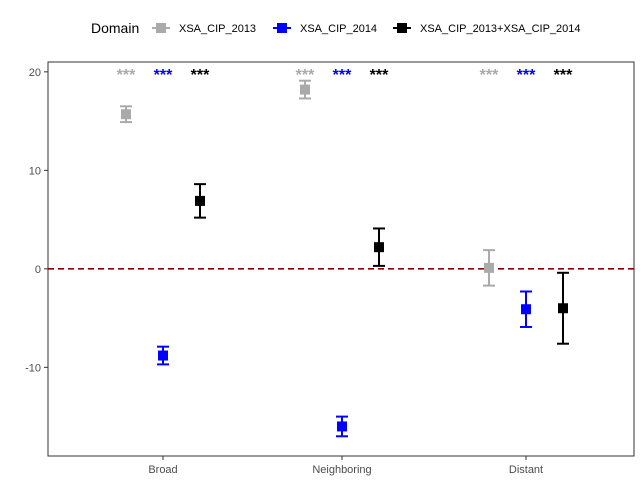 The height and width of the screenshot is (500, 643). I want to click on y-tick-label: -10, so click(33, 368).